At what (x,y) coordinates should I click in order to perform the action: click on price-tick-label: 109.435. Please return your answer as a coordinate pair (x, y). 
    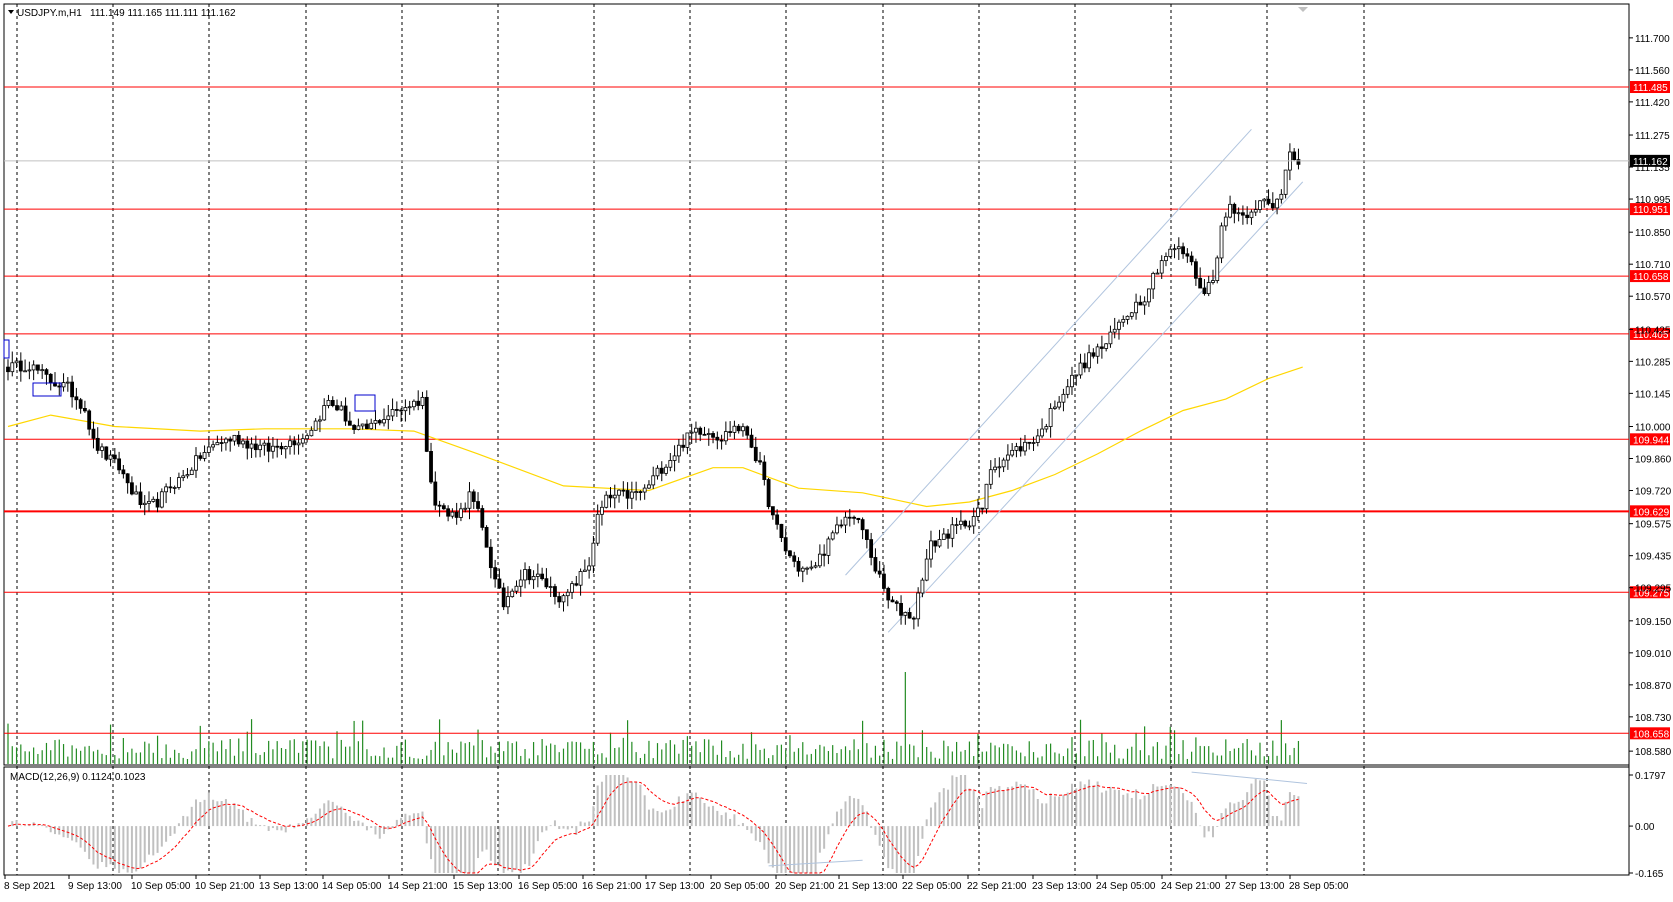
    Looking at the image, I should click on (1653, 557).